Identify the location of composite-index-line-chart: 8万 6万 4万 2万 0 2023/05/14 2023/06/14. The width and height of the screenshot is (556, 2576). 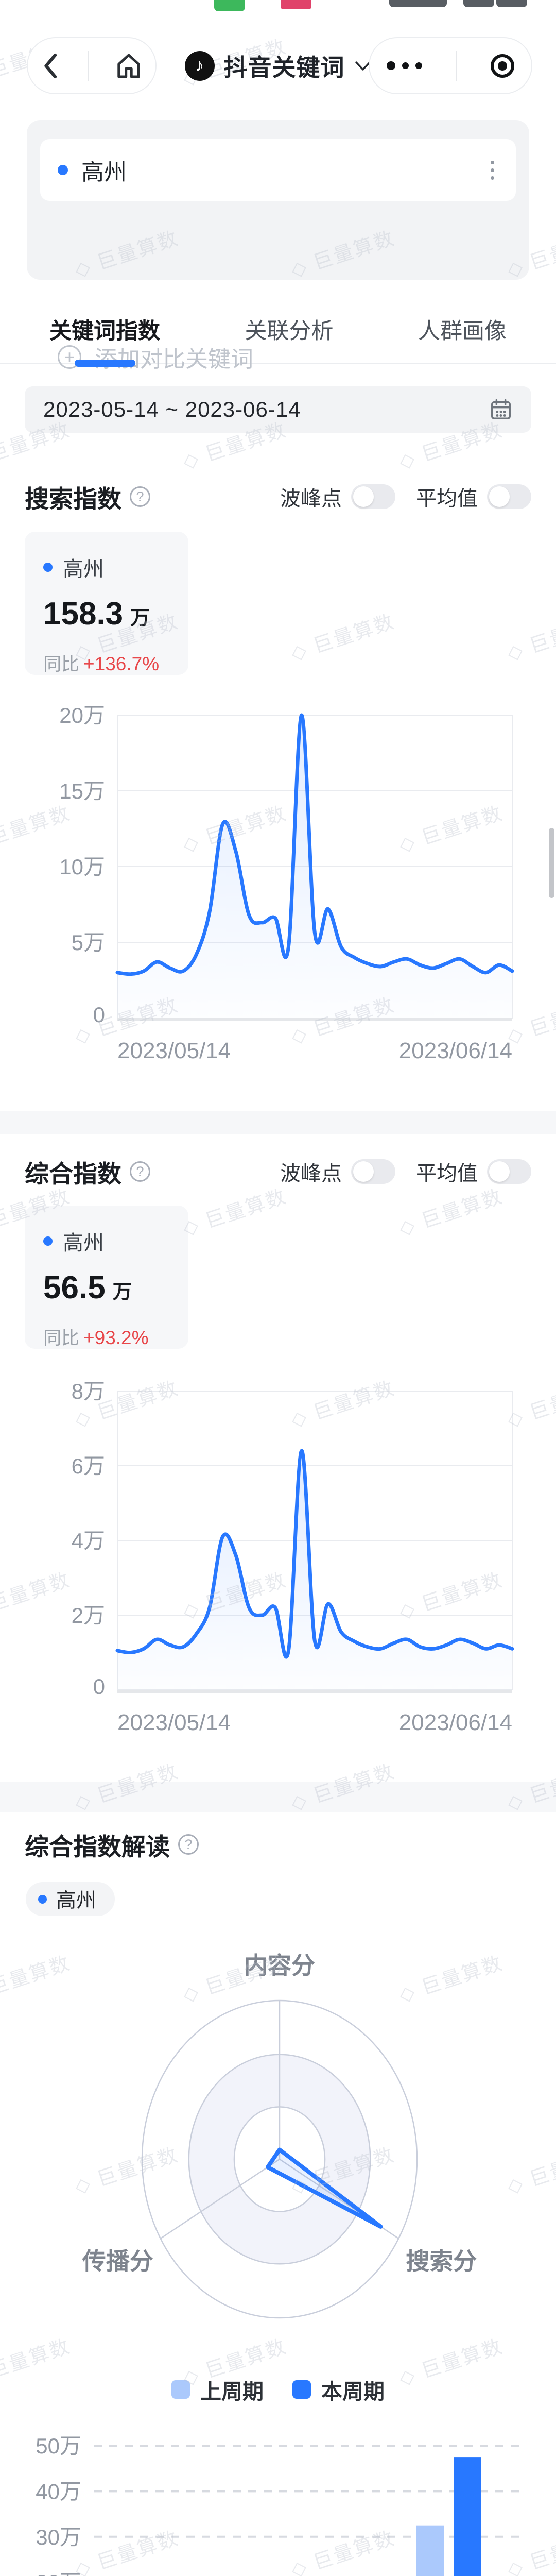
(293, 1557).